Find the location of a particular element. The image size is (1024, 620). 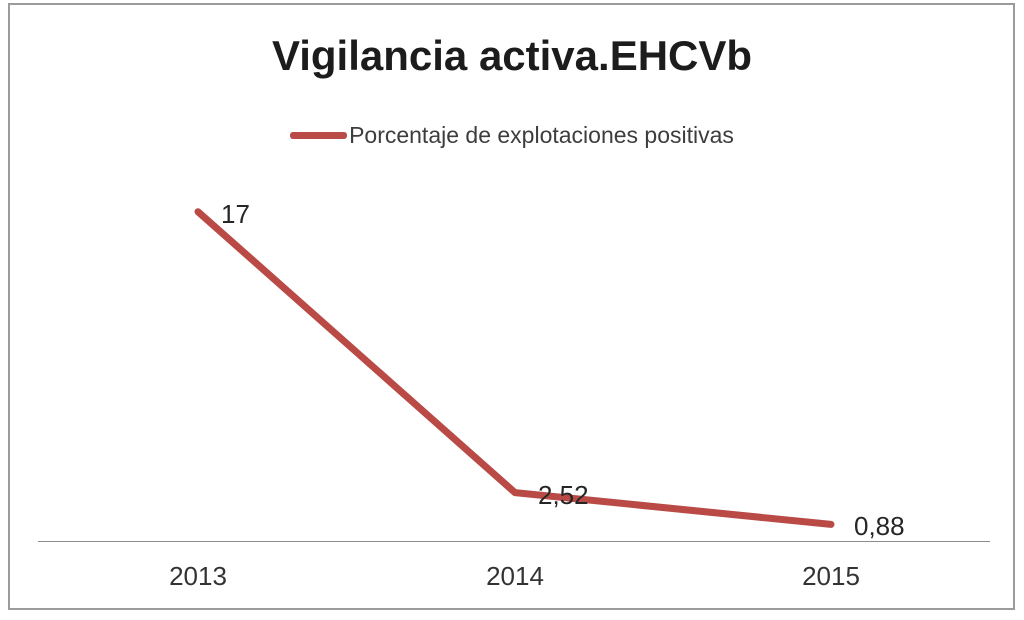

data-label: 0,88 is located at coordinates (879, 526).